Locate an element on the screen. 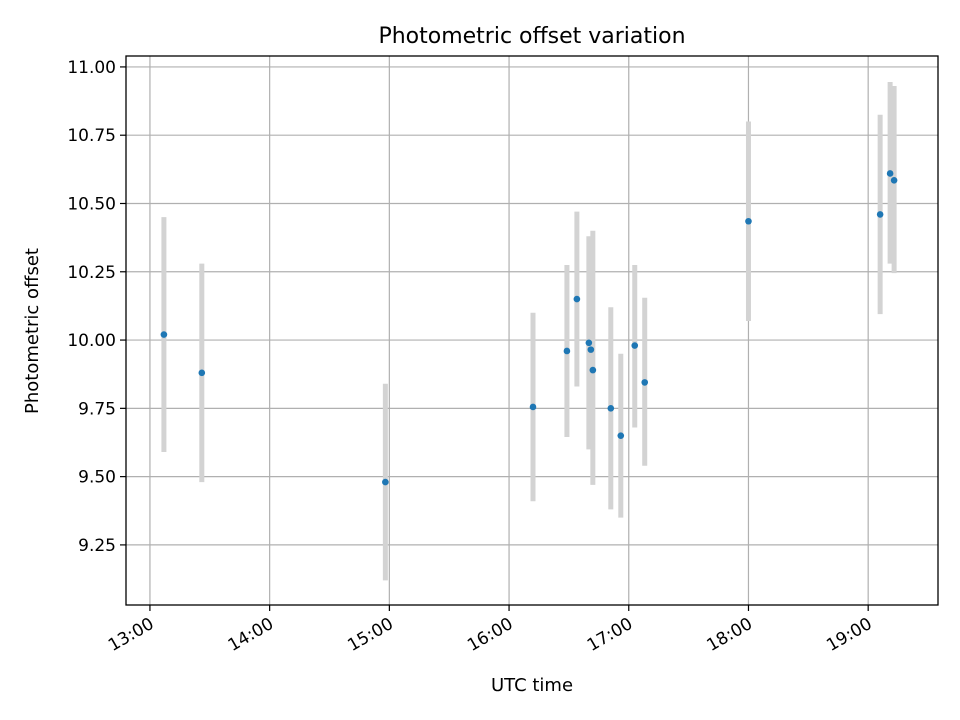  y-tick-label: 10.00 is located at coordinates (91, 341).